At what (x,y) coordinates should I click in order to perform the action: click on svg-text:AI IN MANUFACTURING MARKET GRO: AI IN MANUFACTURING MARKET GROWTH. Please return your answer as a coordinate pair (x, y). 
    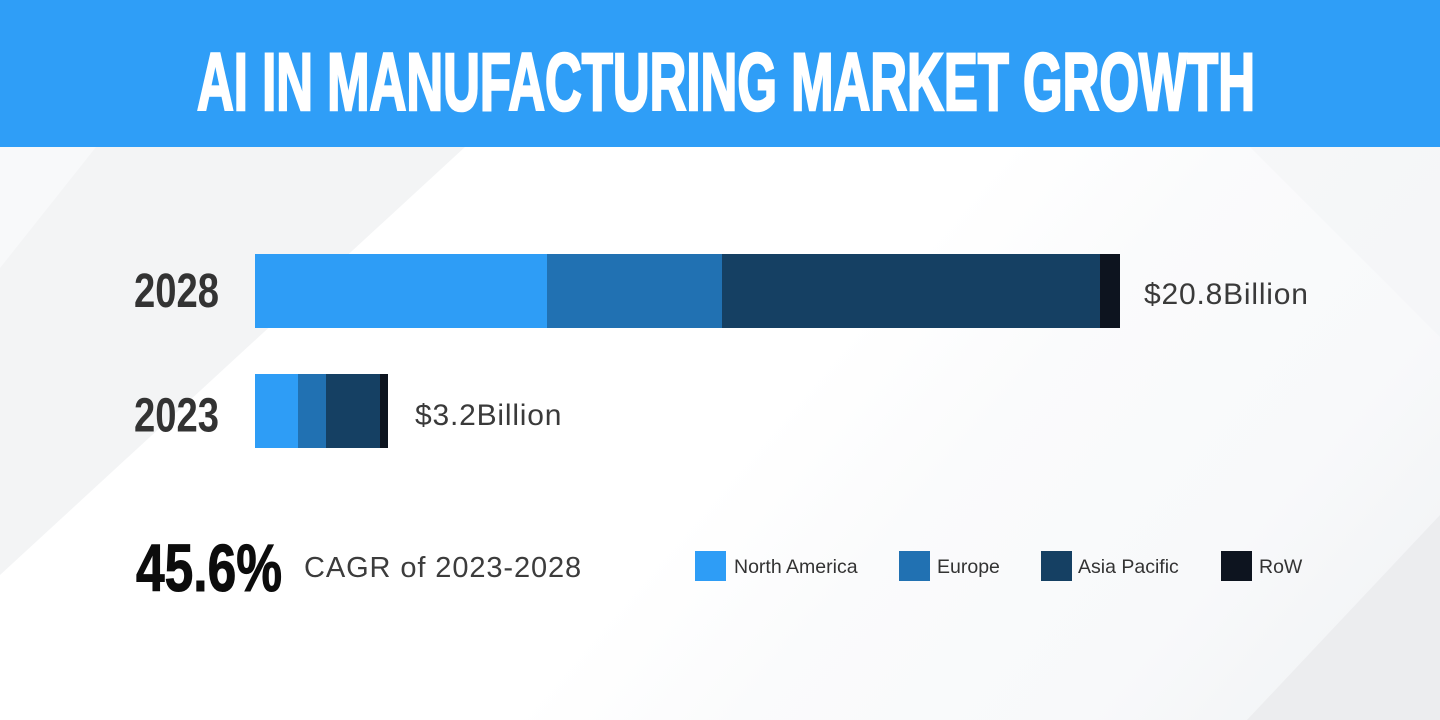
    Looking at the image, I should click on (726, 82).